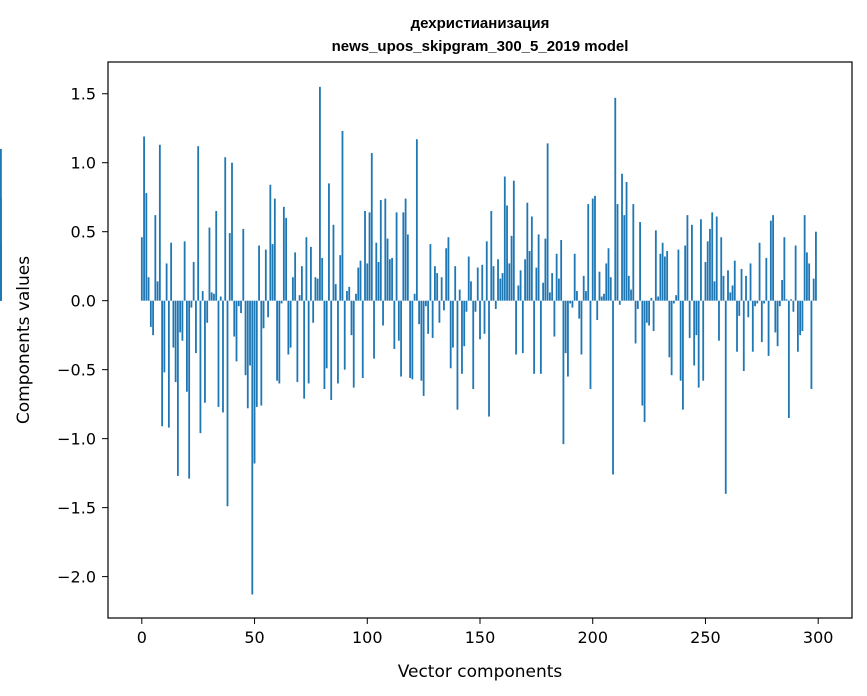 Image resolution: width=867 pixels, height=696 pixels. I want to click on y-tick-label: −1.0, so click(76, 439).